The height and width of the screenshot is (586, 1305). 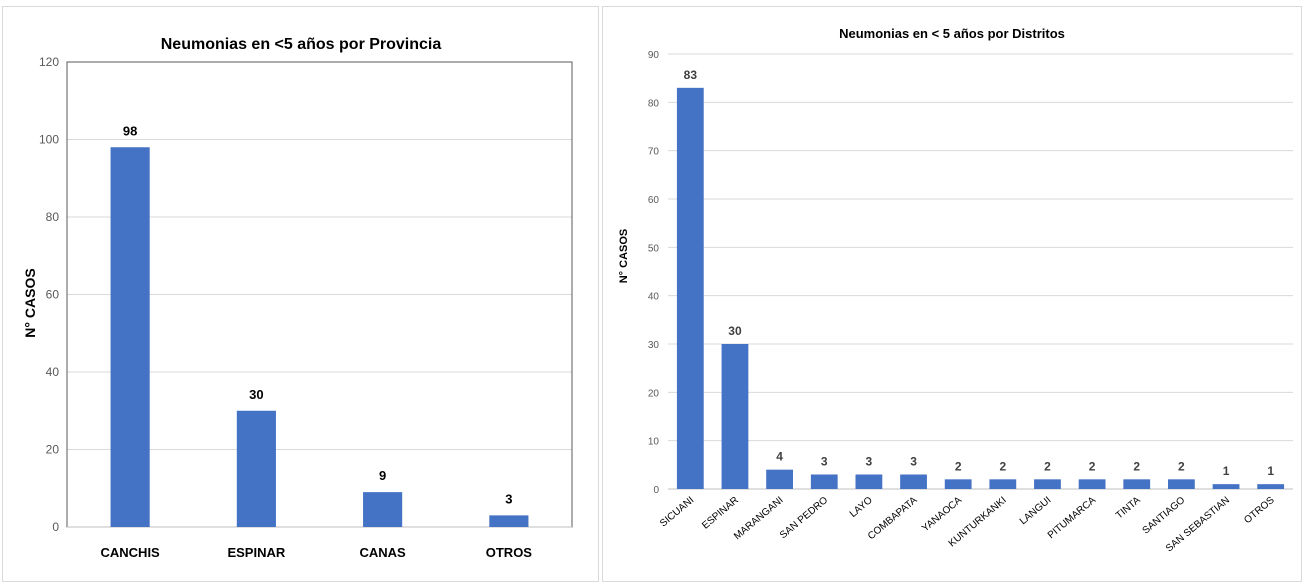 I want to click on x-tick-label: MARANGANI, so click(x=758, y=518).